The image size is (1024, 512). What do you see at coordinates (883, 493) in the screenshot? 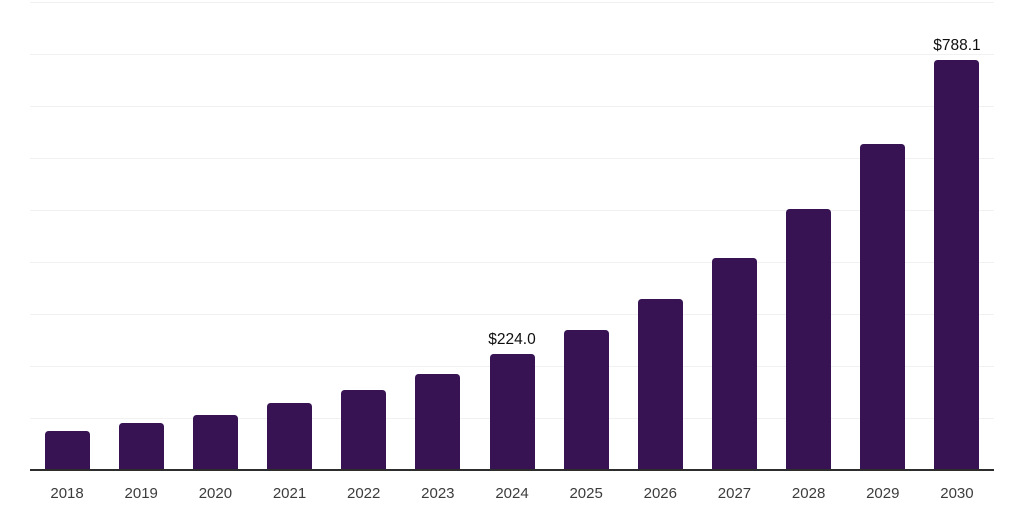
I see `x-axis-tick-label-2029: 2029` at bounding box center [883, 493].